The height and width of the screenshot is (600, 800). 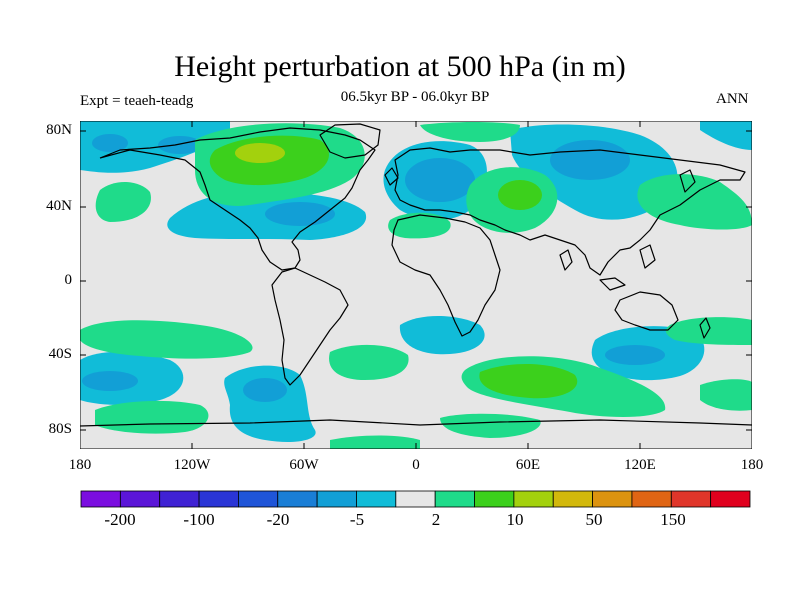 I want to click on lat-label: 80N, so click(x=59, y=130).